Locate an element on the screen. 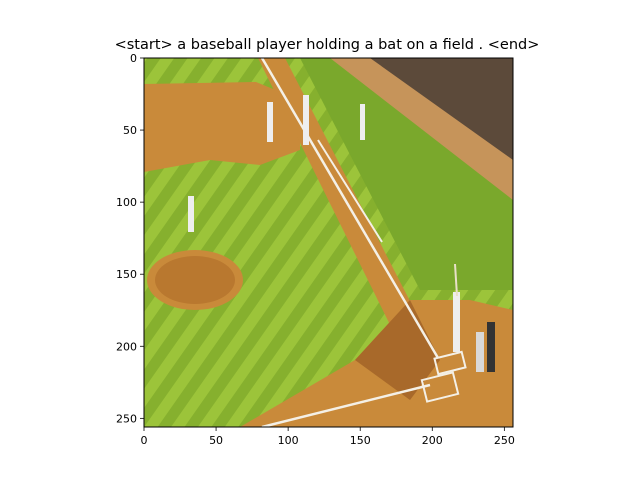 Image resolution: width=640 pixels, height=484 pixels. pitcher-mound-center is located at coordinates (195, 280).